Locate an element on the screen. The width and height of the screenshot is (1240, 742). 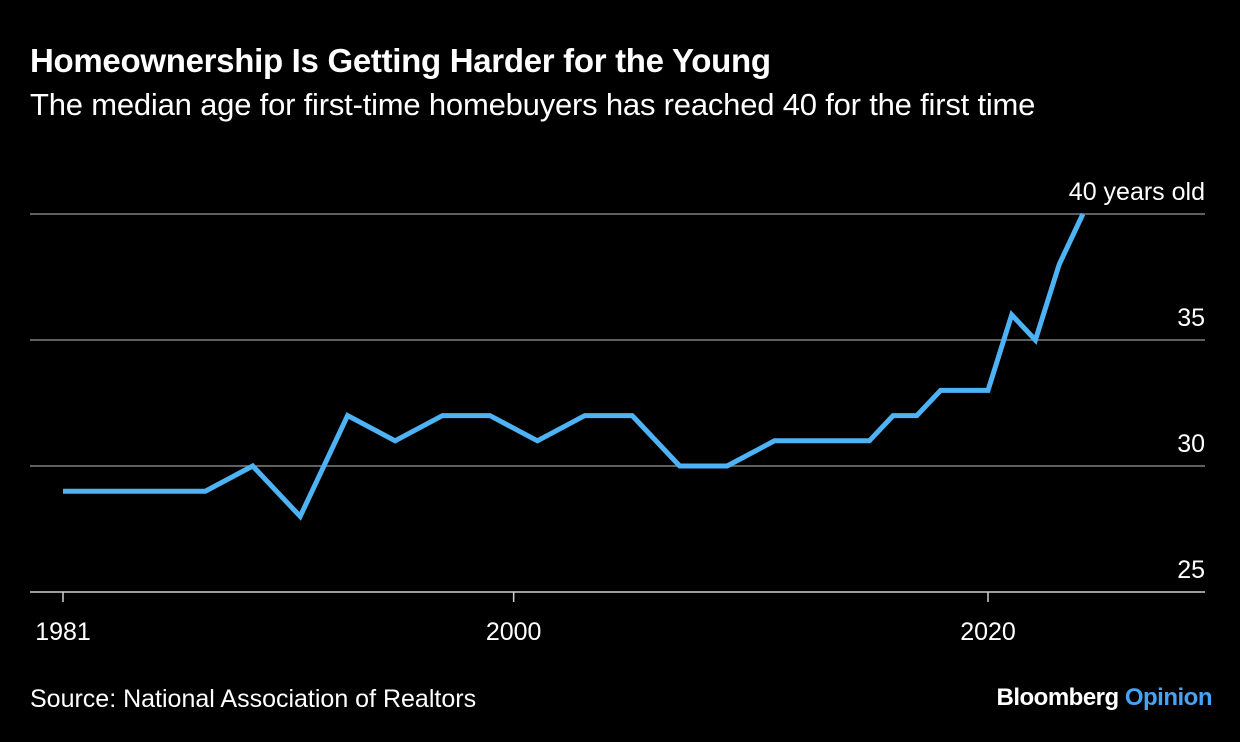
y-tick-labels: 25 30 35 40 years old is located at coordinates (1137, 381).